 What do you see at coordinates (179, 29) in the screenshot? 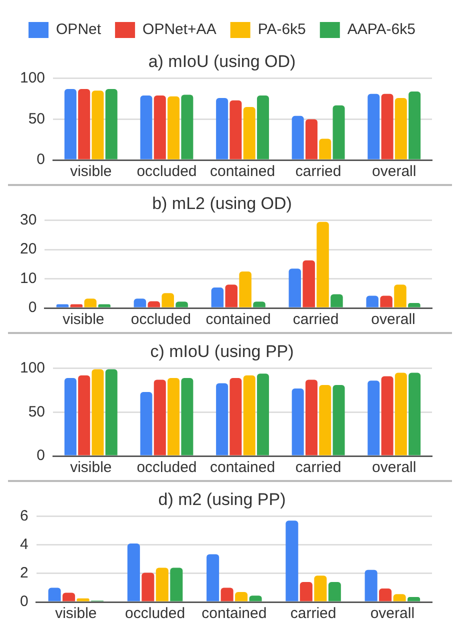
I see `legend-label: OPNet+AA` at bounding box center [179, 29].